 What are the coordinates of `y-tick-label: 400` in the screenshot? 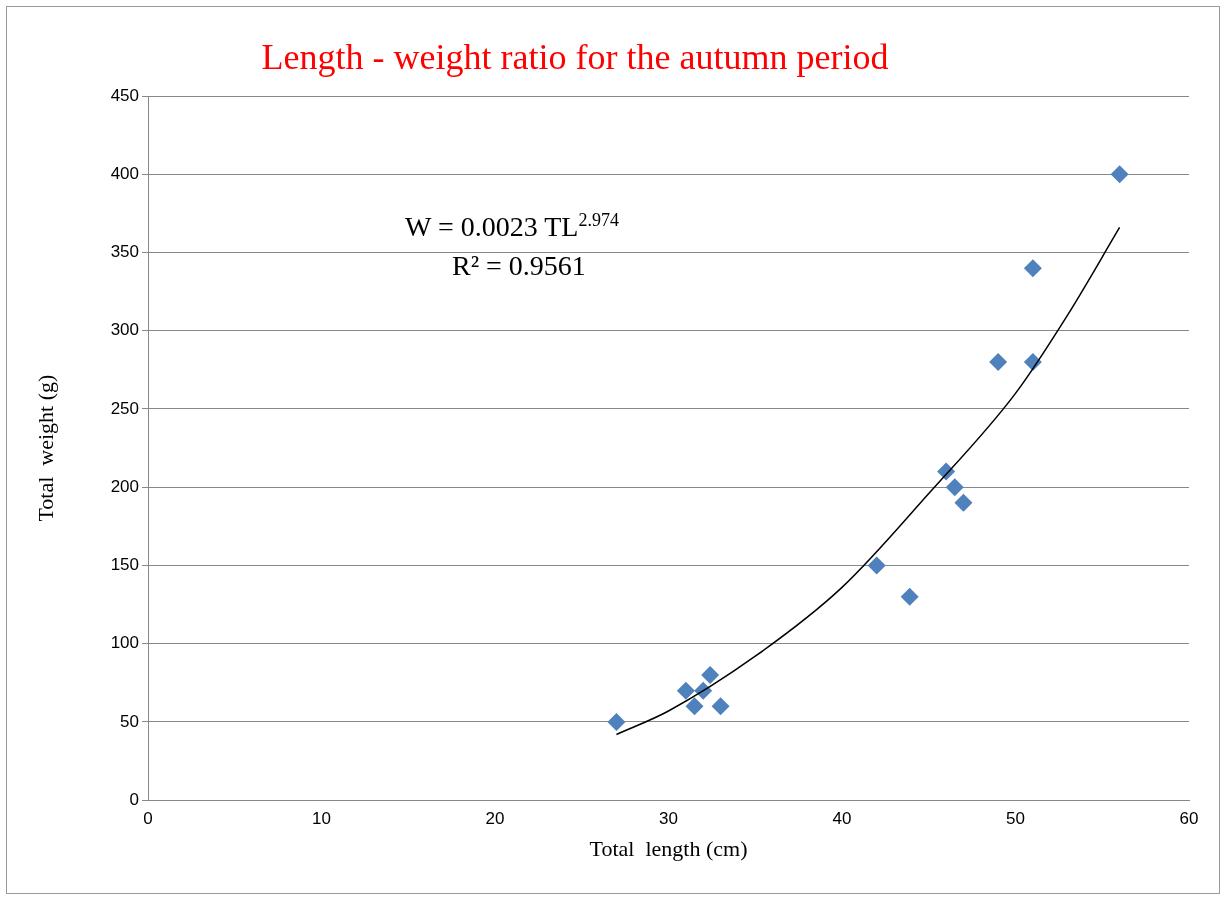 It's located at (124, 173).